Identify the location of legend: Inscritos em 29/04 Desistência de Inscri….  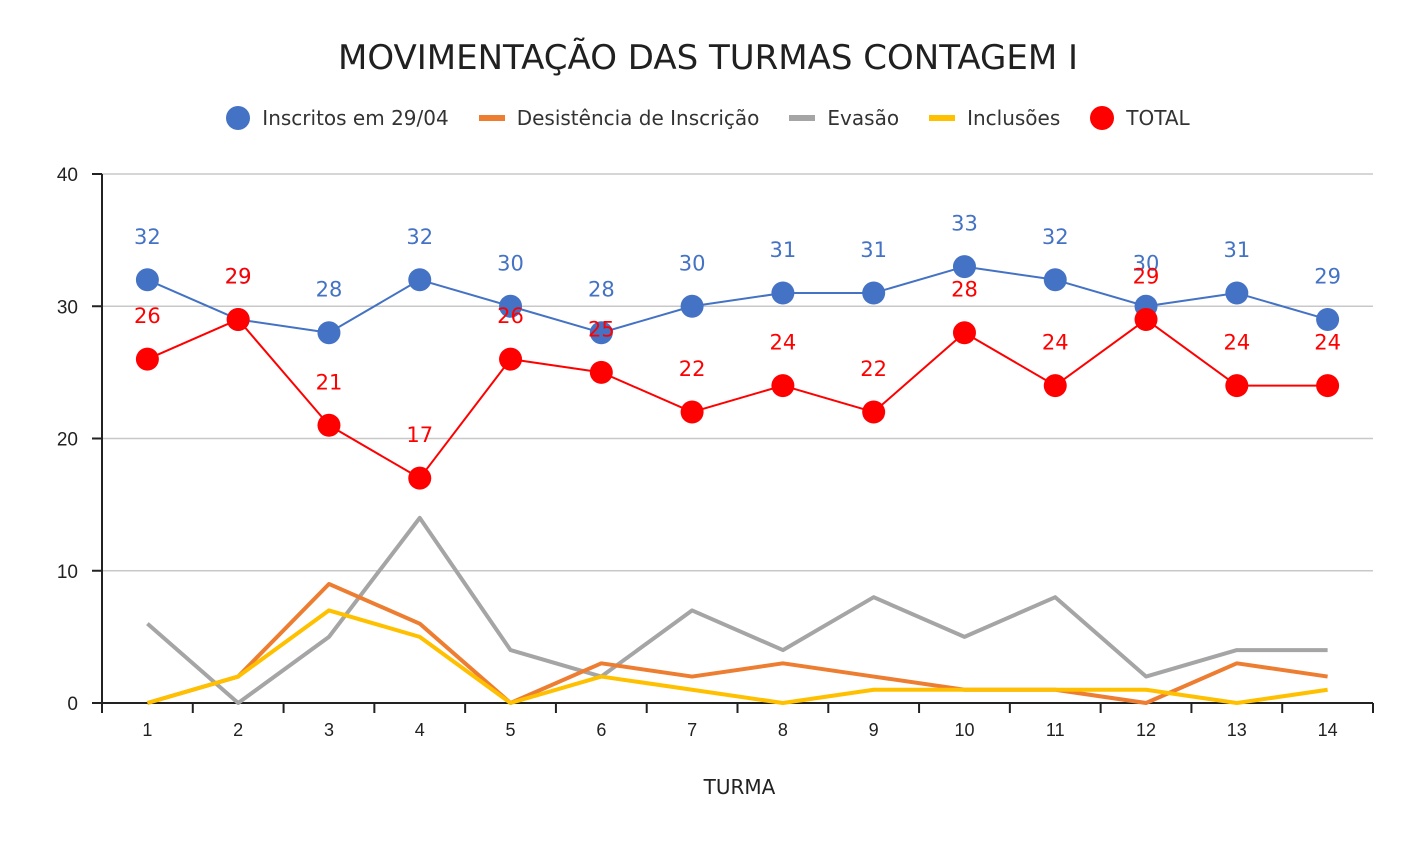
(708, 118).